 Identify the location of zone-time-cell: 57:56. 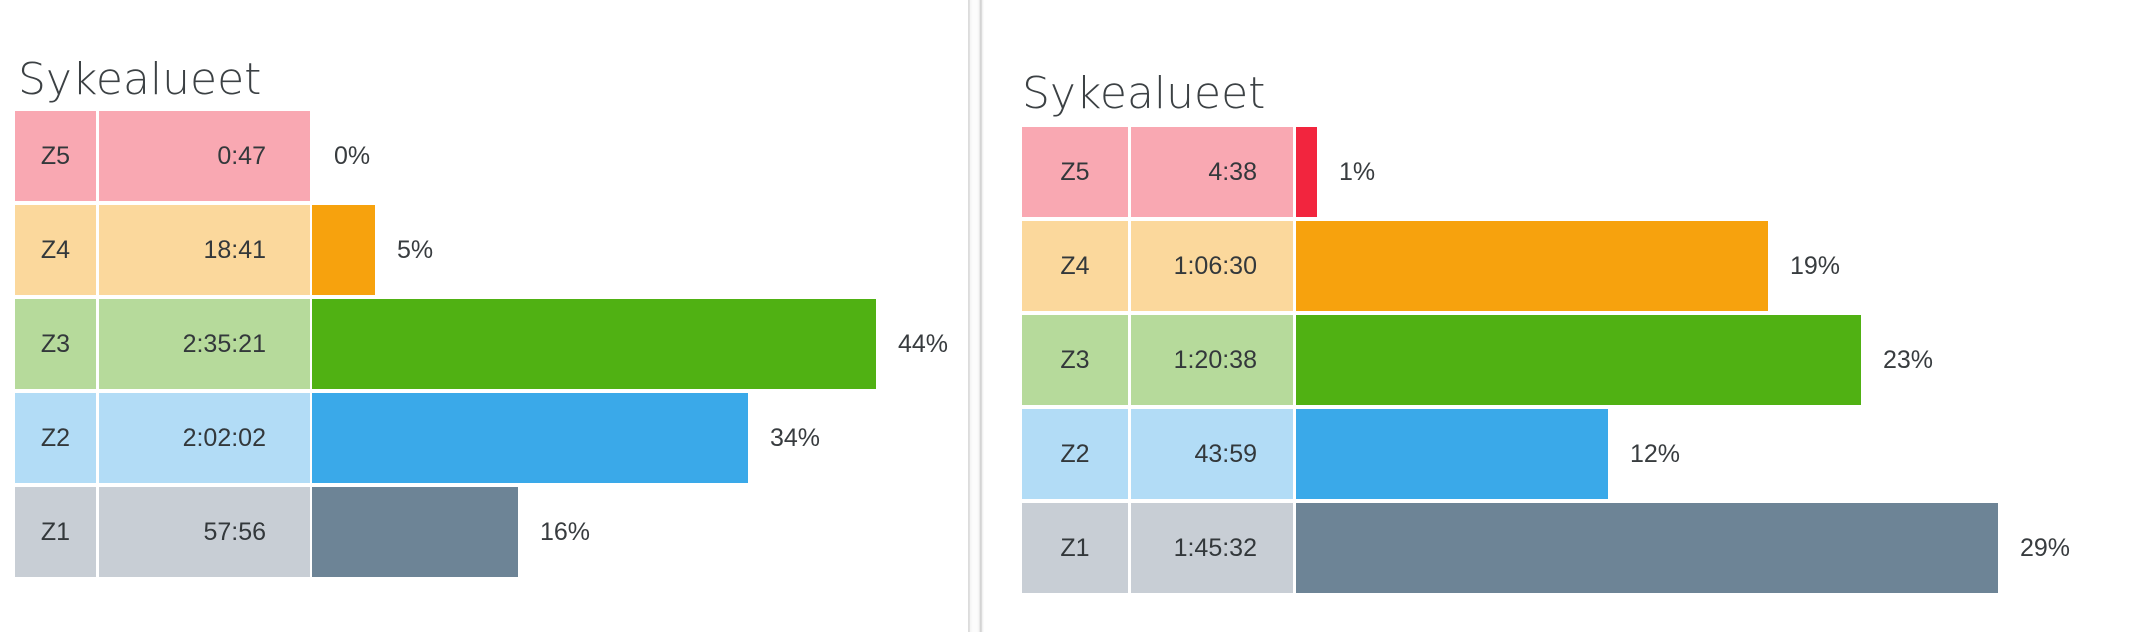
(204, 532).